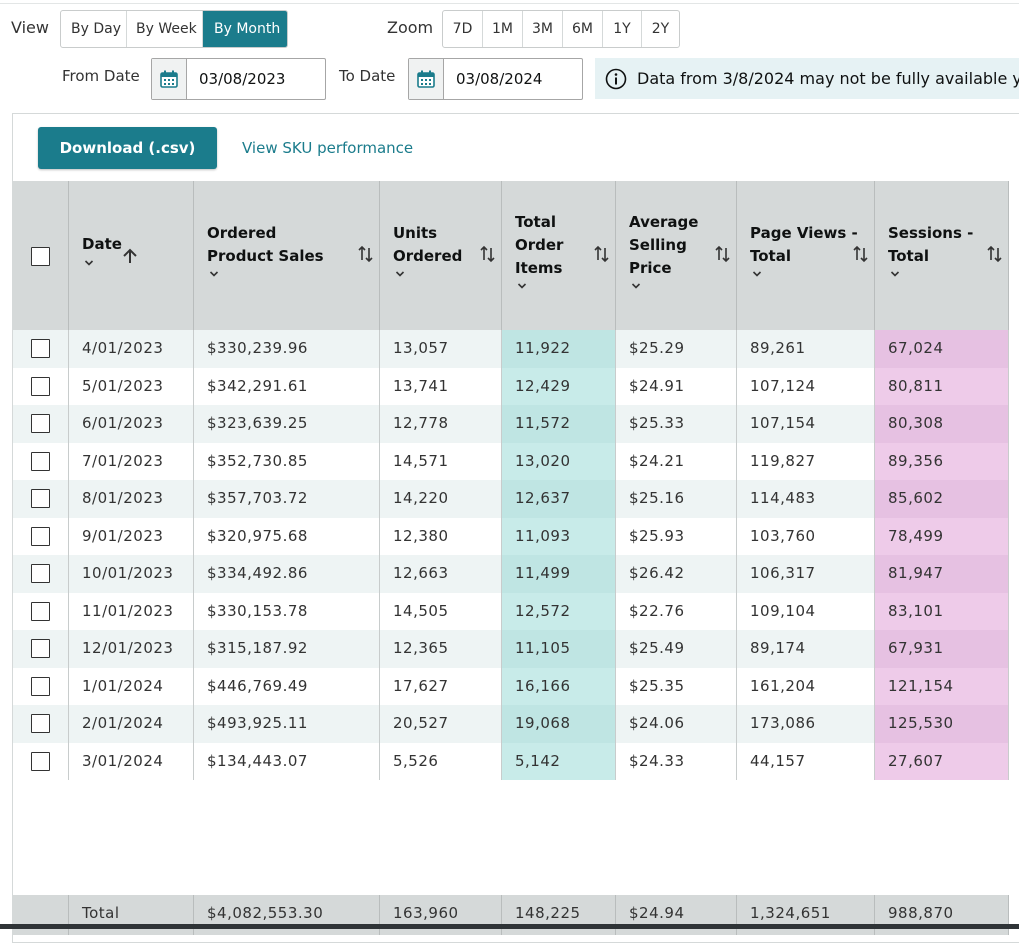 Image resolution: width=1019 pixels, height=943 pixels. Describe the element at coordinates (806, 461) in the screenshot. I see `table-cell-page-views-total: 119,827` at that location.